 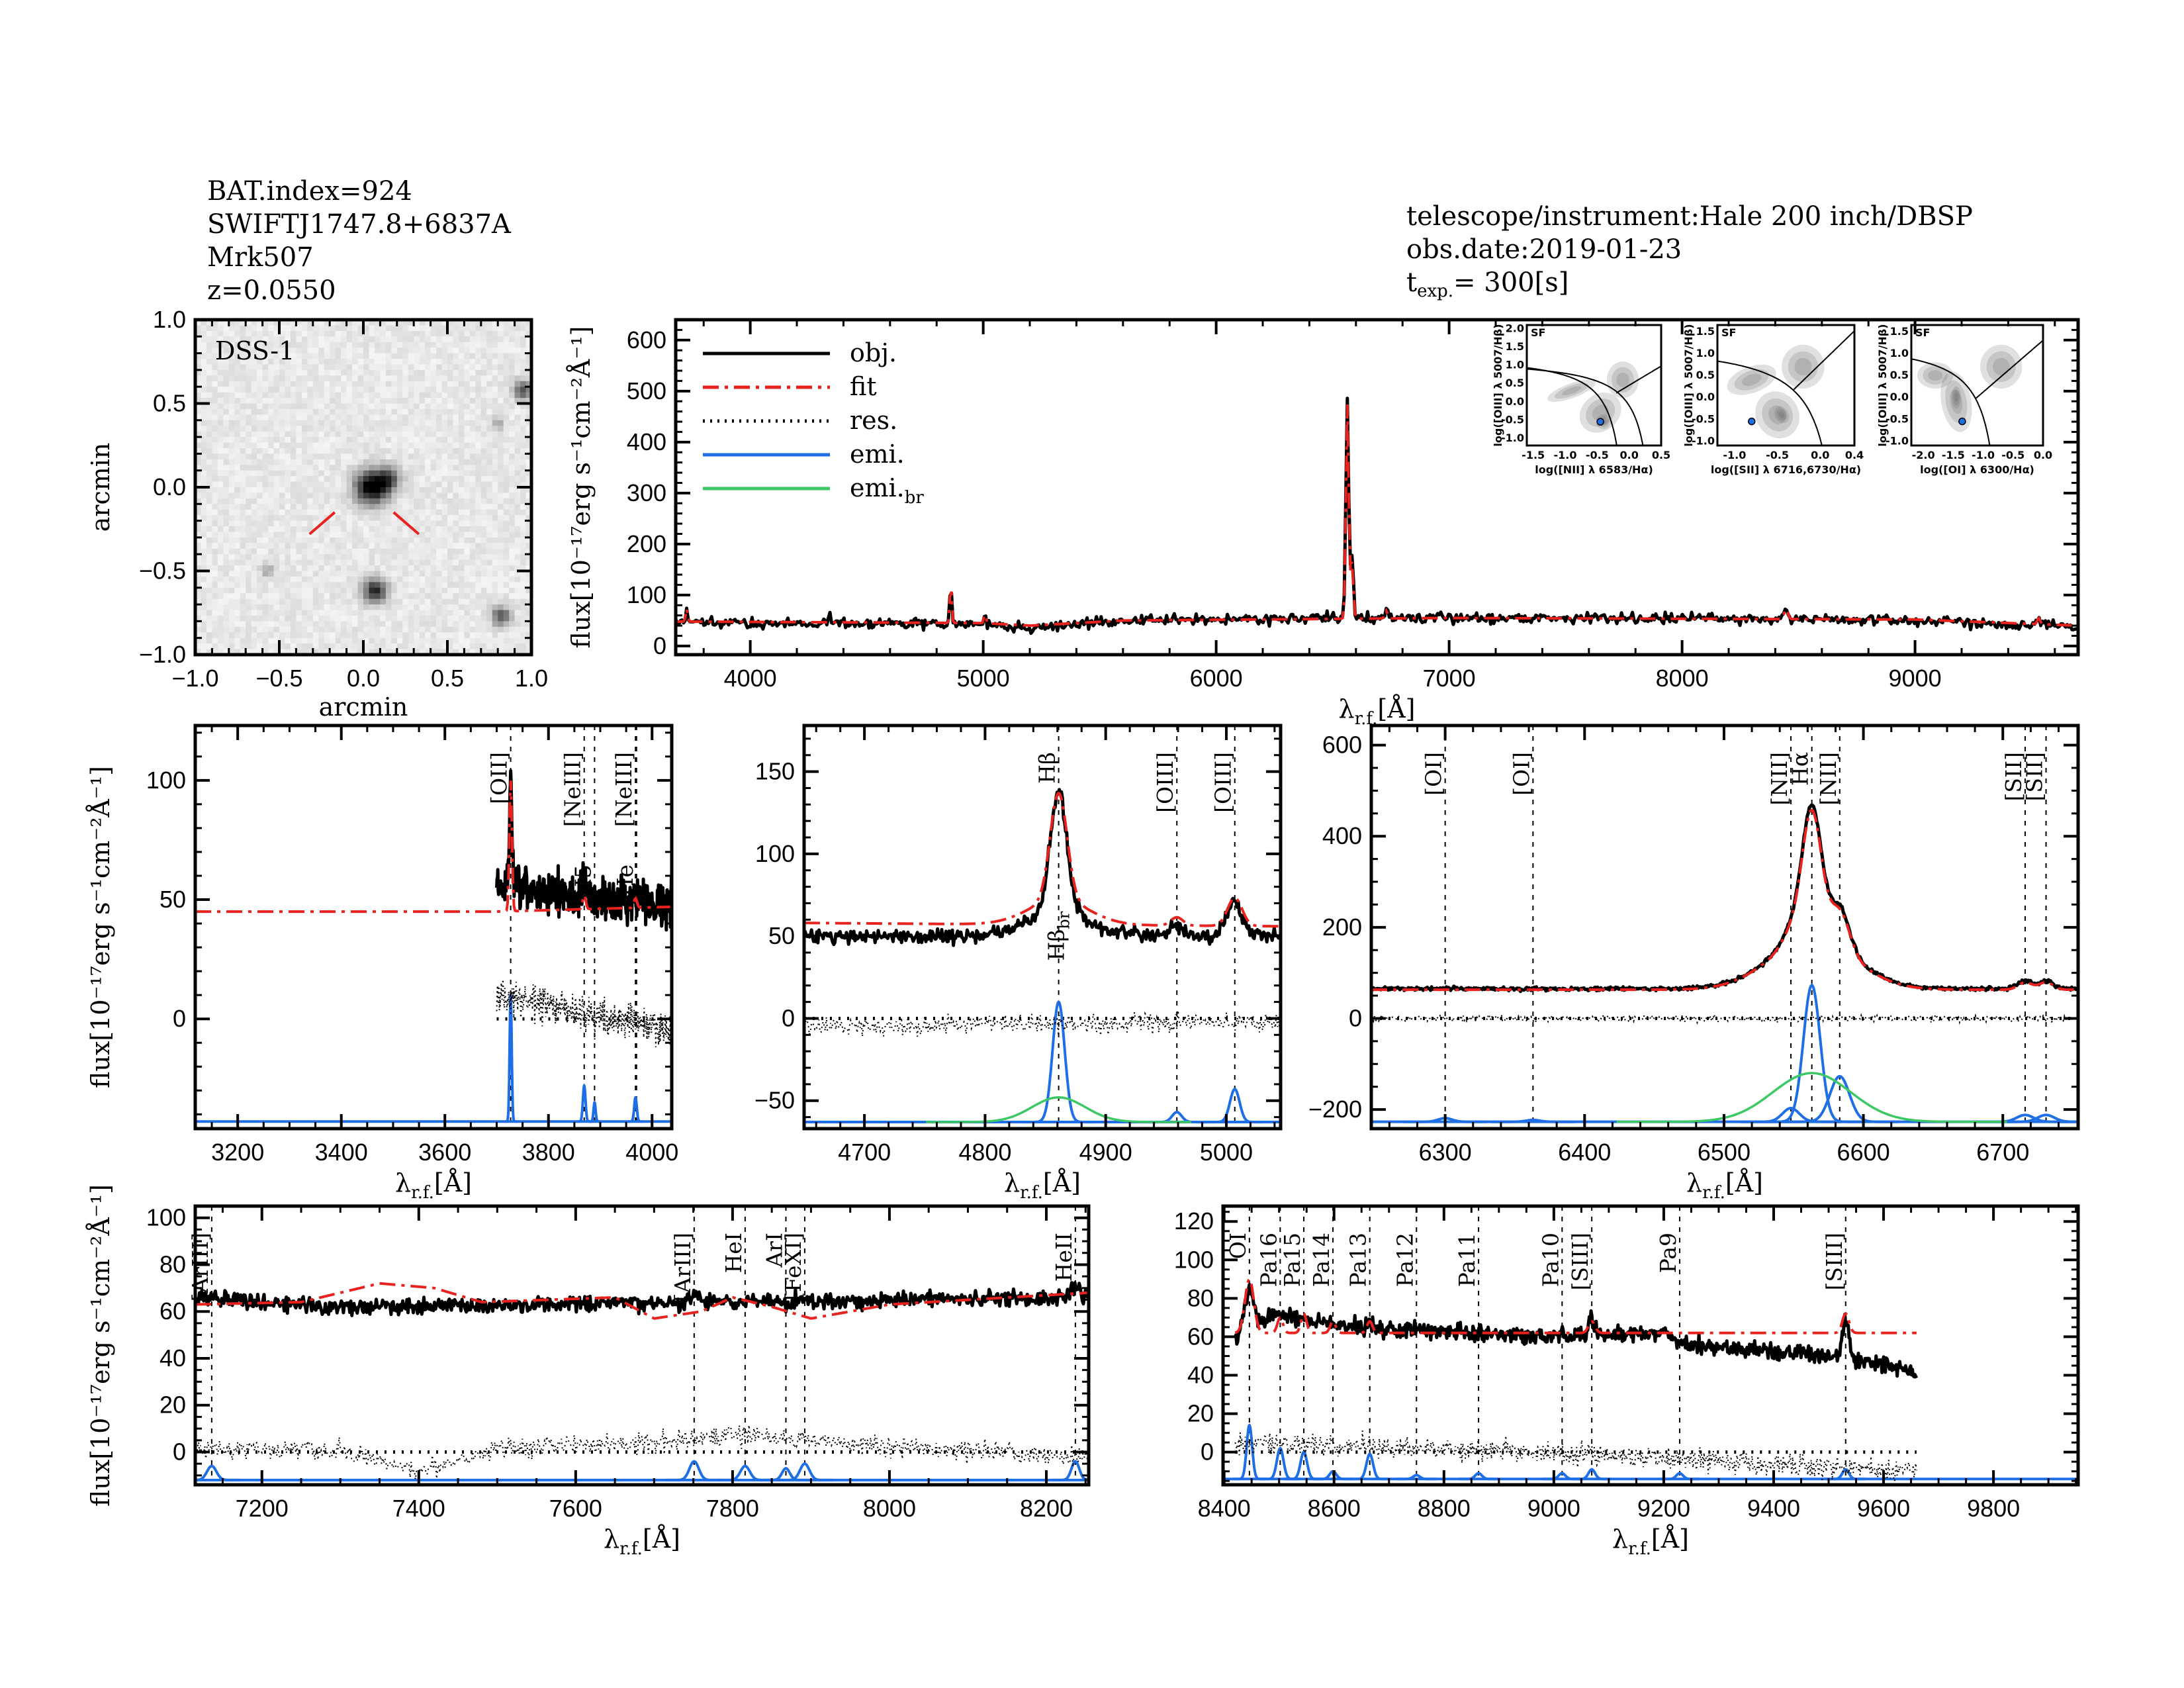 I want to click on line-marker-label: [OII], so click(x=499, y=778).